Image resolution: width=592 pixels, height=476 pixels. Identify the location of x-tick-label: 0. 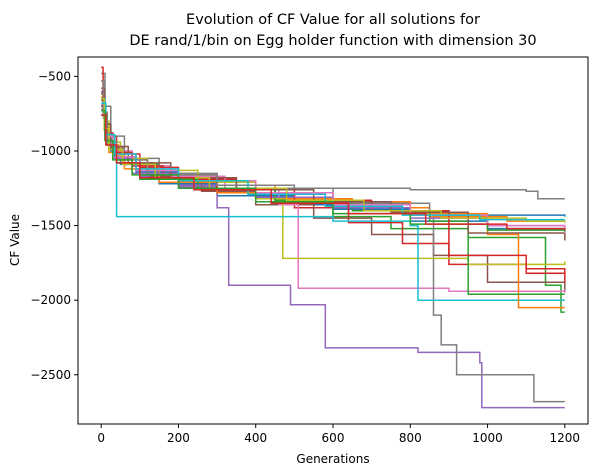
(101, 438).